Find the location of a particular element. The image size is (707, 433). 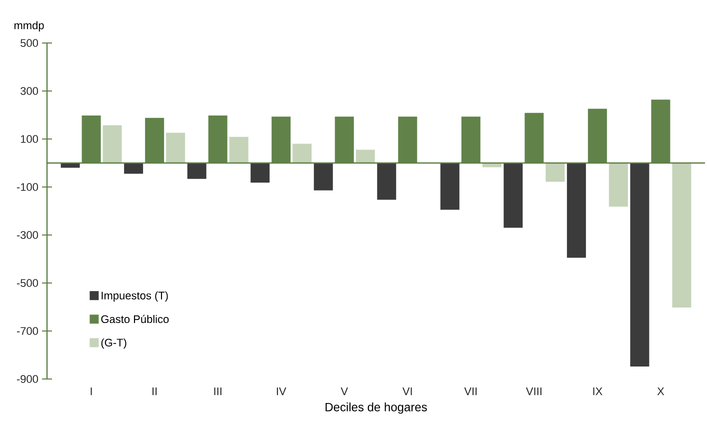

y-tick-label: 300 is located at coordinates (29, 91).